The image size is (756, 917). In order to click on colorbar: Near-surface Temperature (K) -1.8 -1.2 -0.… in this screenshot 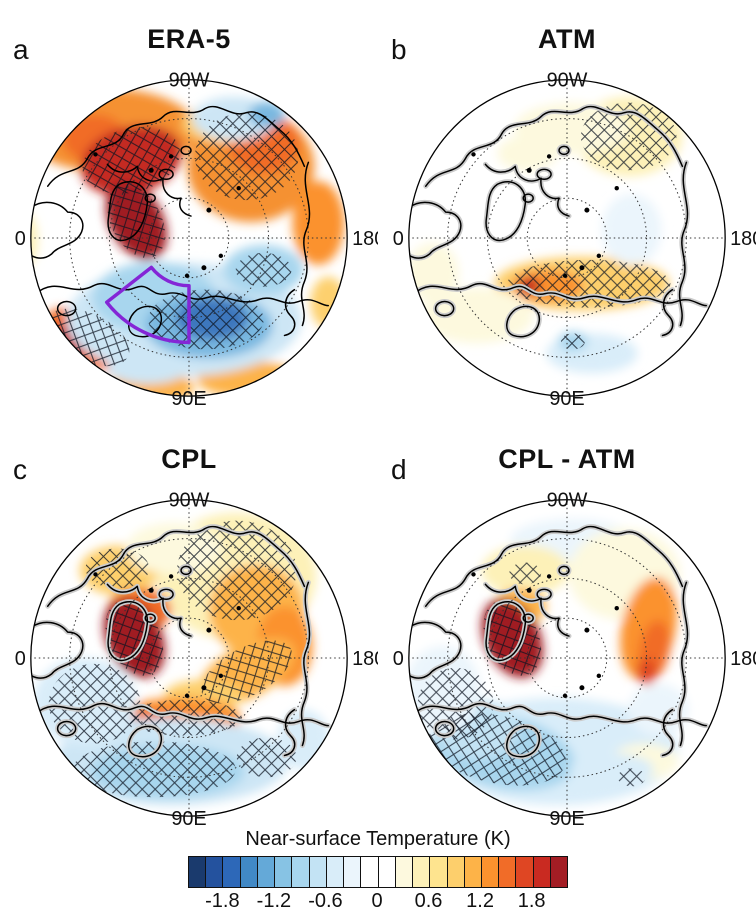, I will do `click(378, 870)`.